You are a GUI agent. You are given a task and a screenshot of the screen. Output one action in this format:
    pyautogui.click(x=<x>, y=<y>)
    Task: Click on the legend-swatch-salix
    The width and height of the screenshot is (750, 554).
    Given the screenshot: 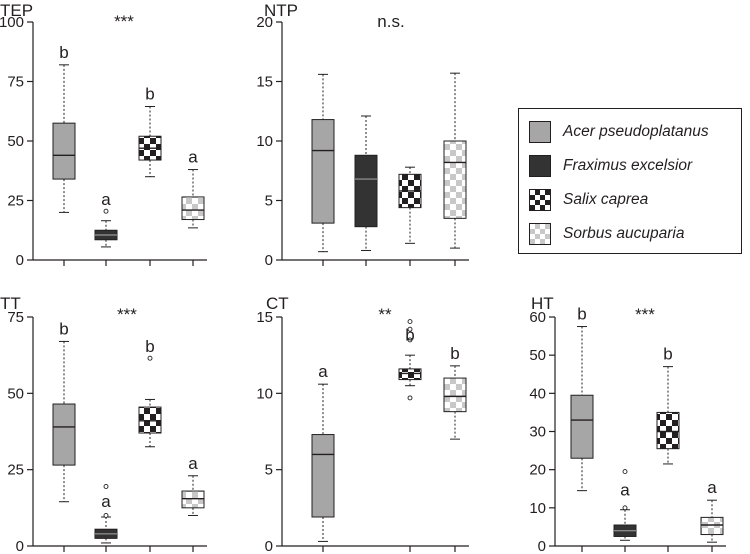 What is the action you would take?
    pyautogui.click(x=540, y=200)
    